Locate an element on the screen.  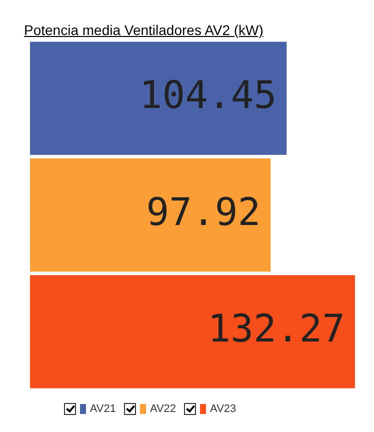
legend-label: AV21 is located at coordinates (103, 409).